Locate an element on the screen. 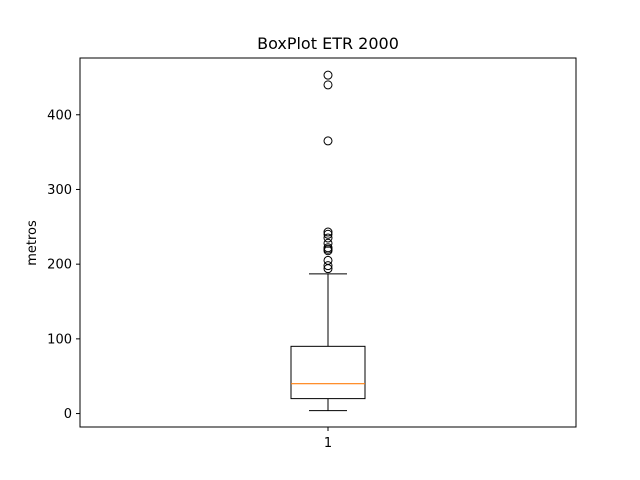 The height and width of the screenshot is (480, 640). plot-area is located at coordinates (328, 241).